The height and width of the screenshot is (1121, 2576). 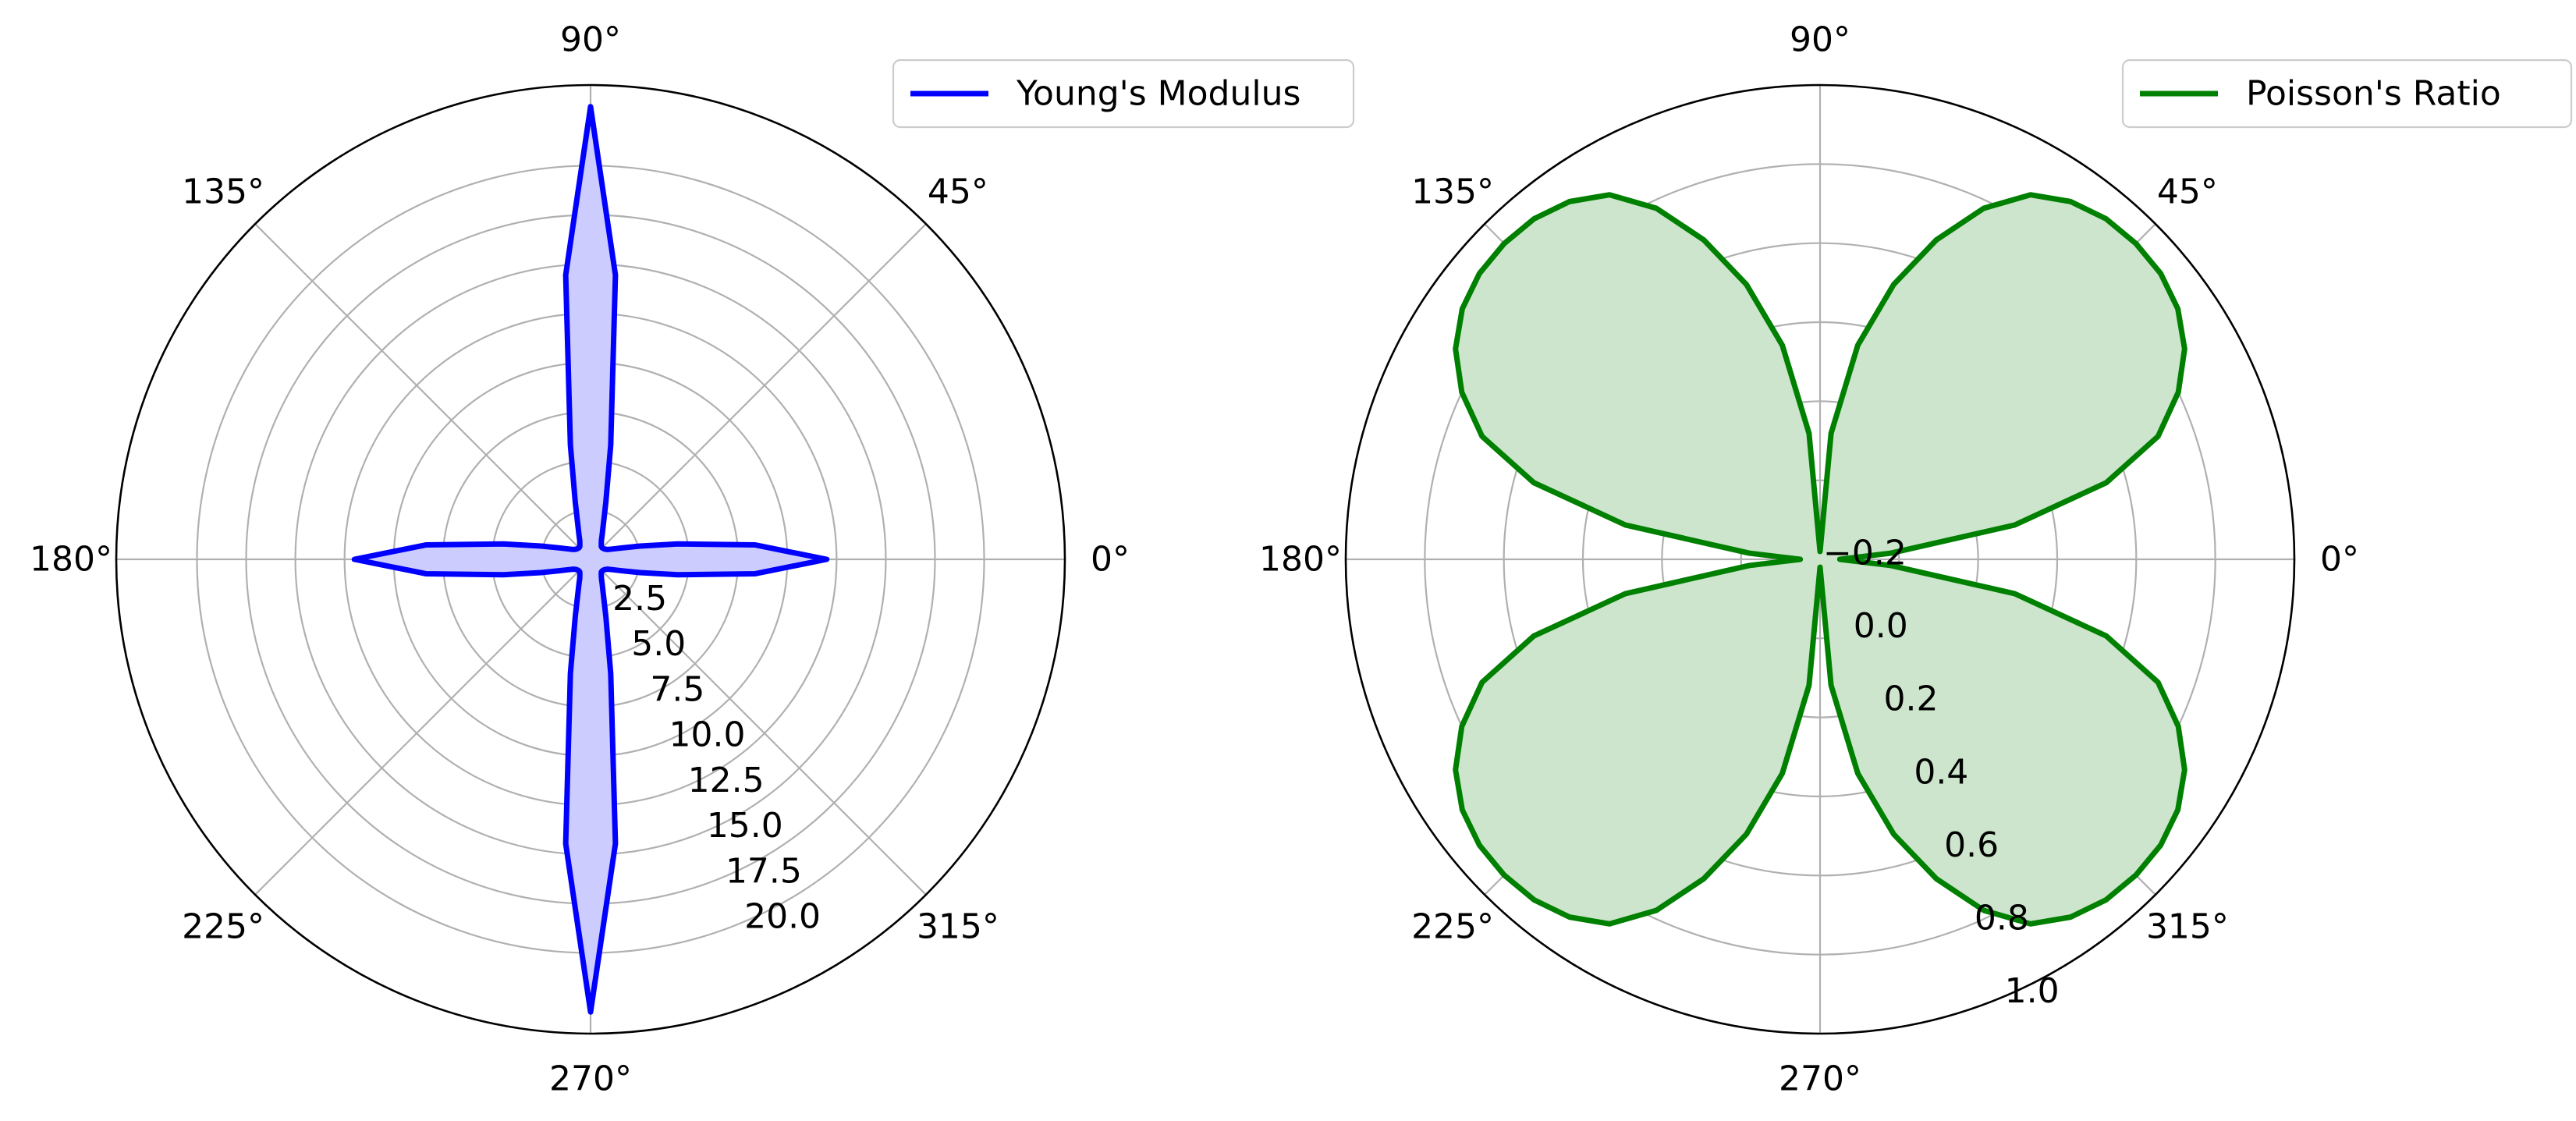 I want to click on r-tick-label: 5.0, so click(x=658, y=644).